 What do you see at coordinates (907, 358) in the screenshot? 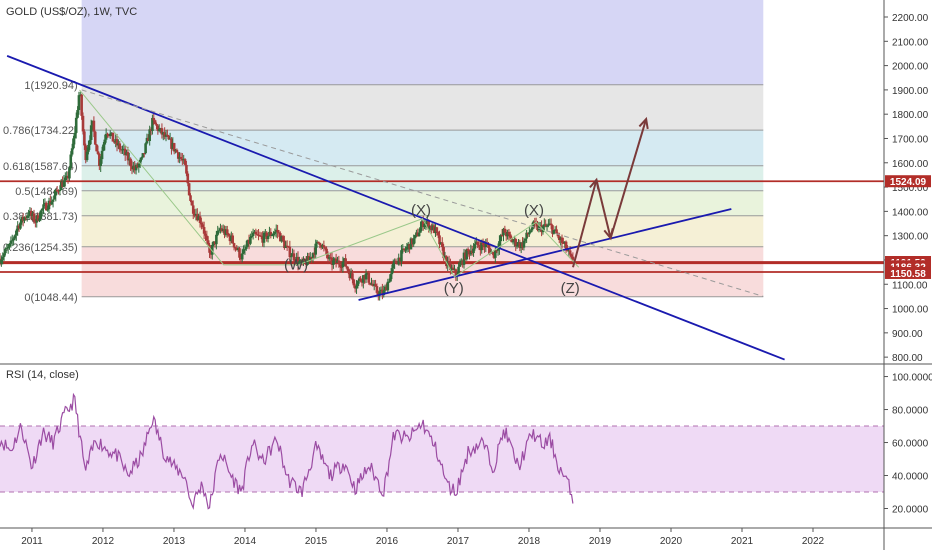
I see `price-tick-label: 800.00` at bounding box center [907, 358].